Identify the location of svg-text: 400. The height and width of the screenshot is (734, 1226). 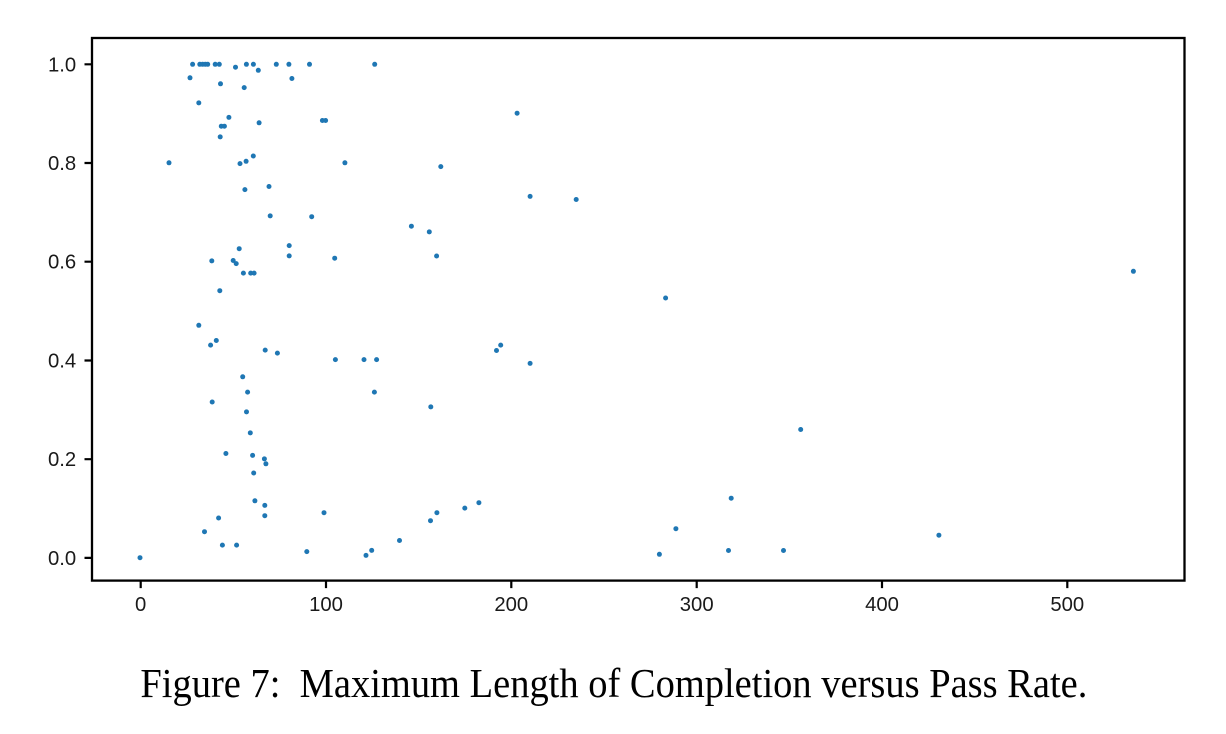
(882, 605).